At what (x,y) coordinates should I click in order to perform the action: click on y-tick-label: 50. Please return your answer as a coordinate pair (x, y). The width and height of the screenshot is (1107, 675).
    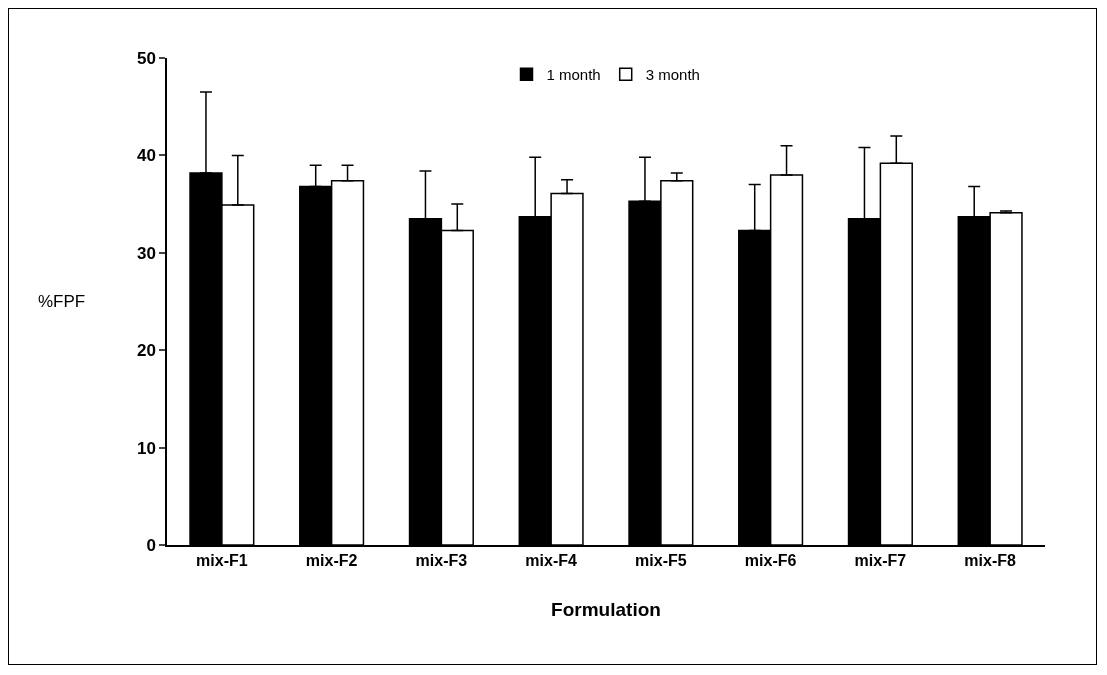
    Looking at the image, I should click on (146, 58).